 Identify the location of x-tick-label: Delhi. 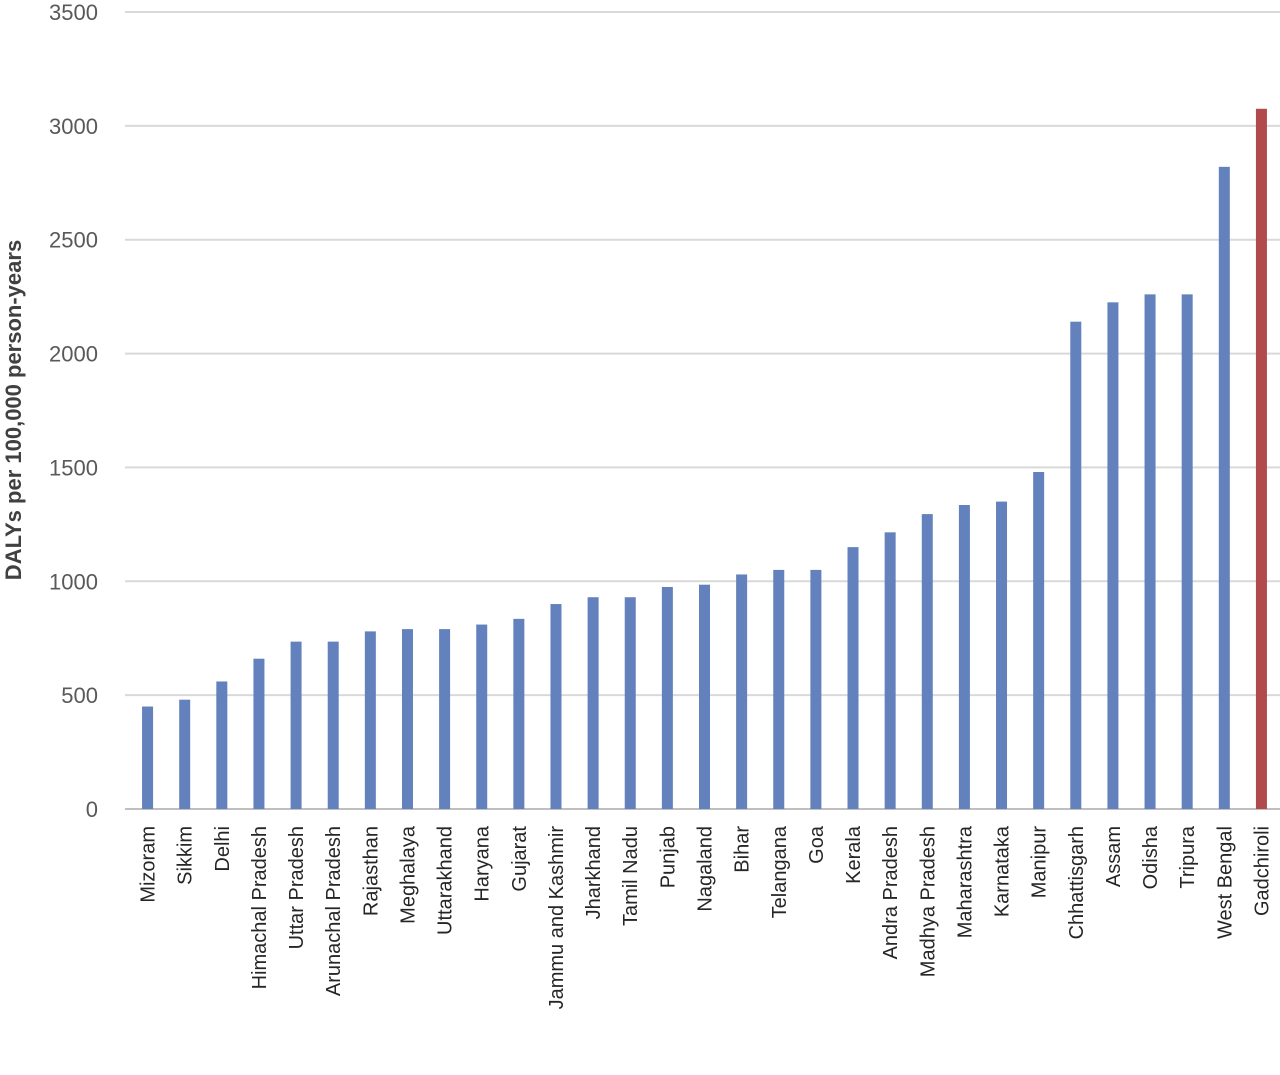
(223, 849).